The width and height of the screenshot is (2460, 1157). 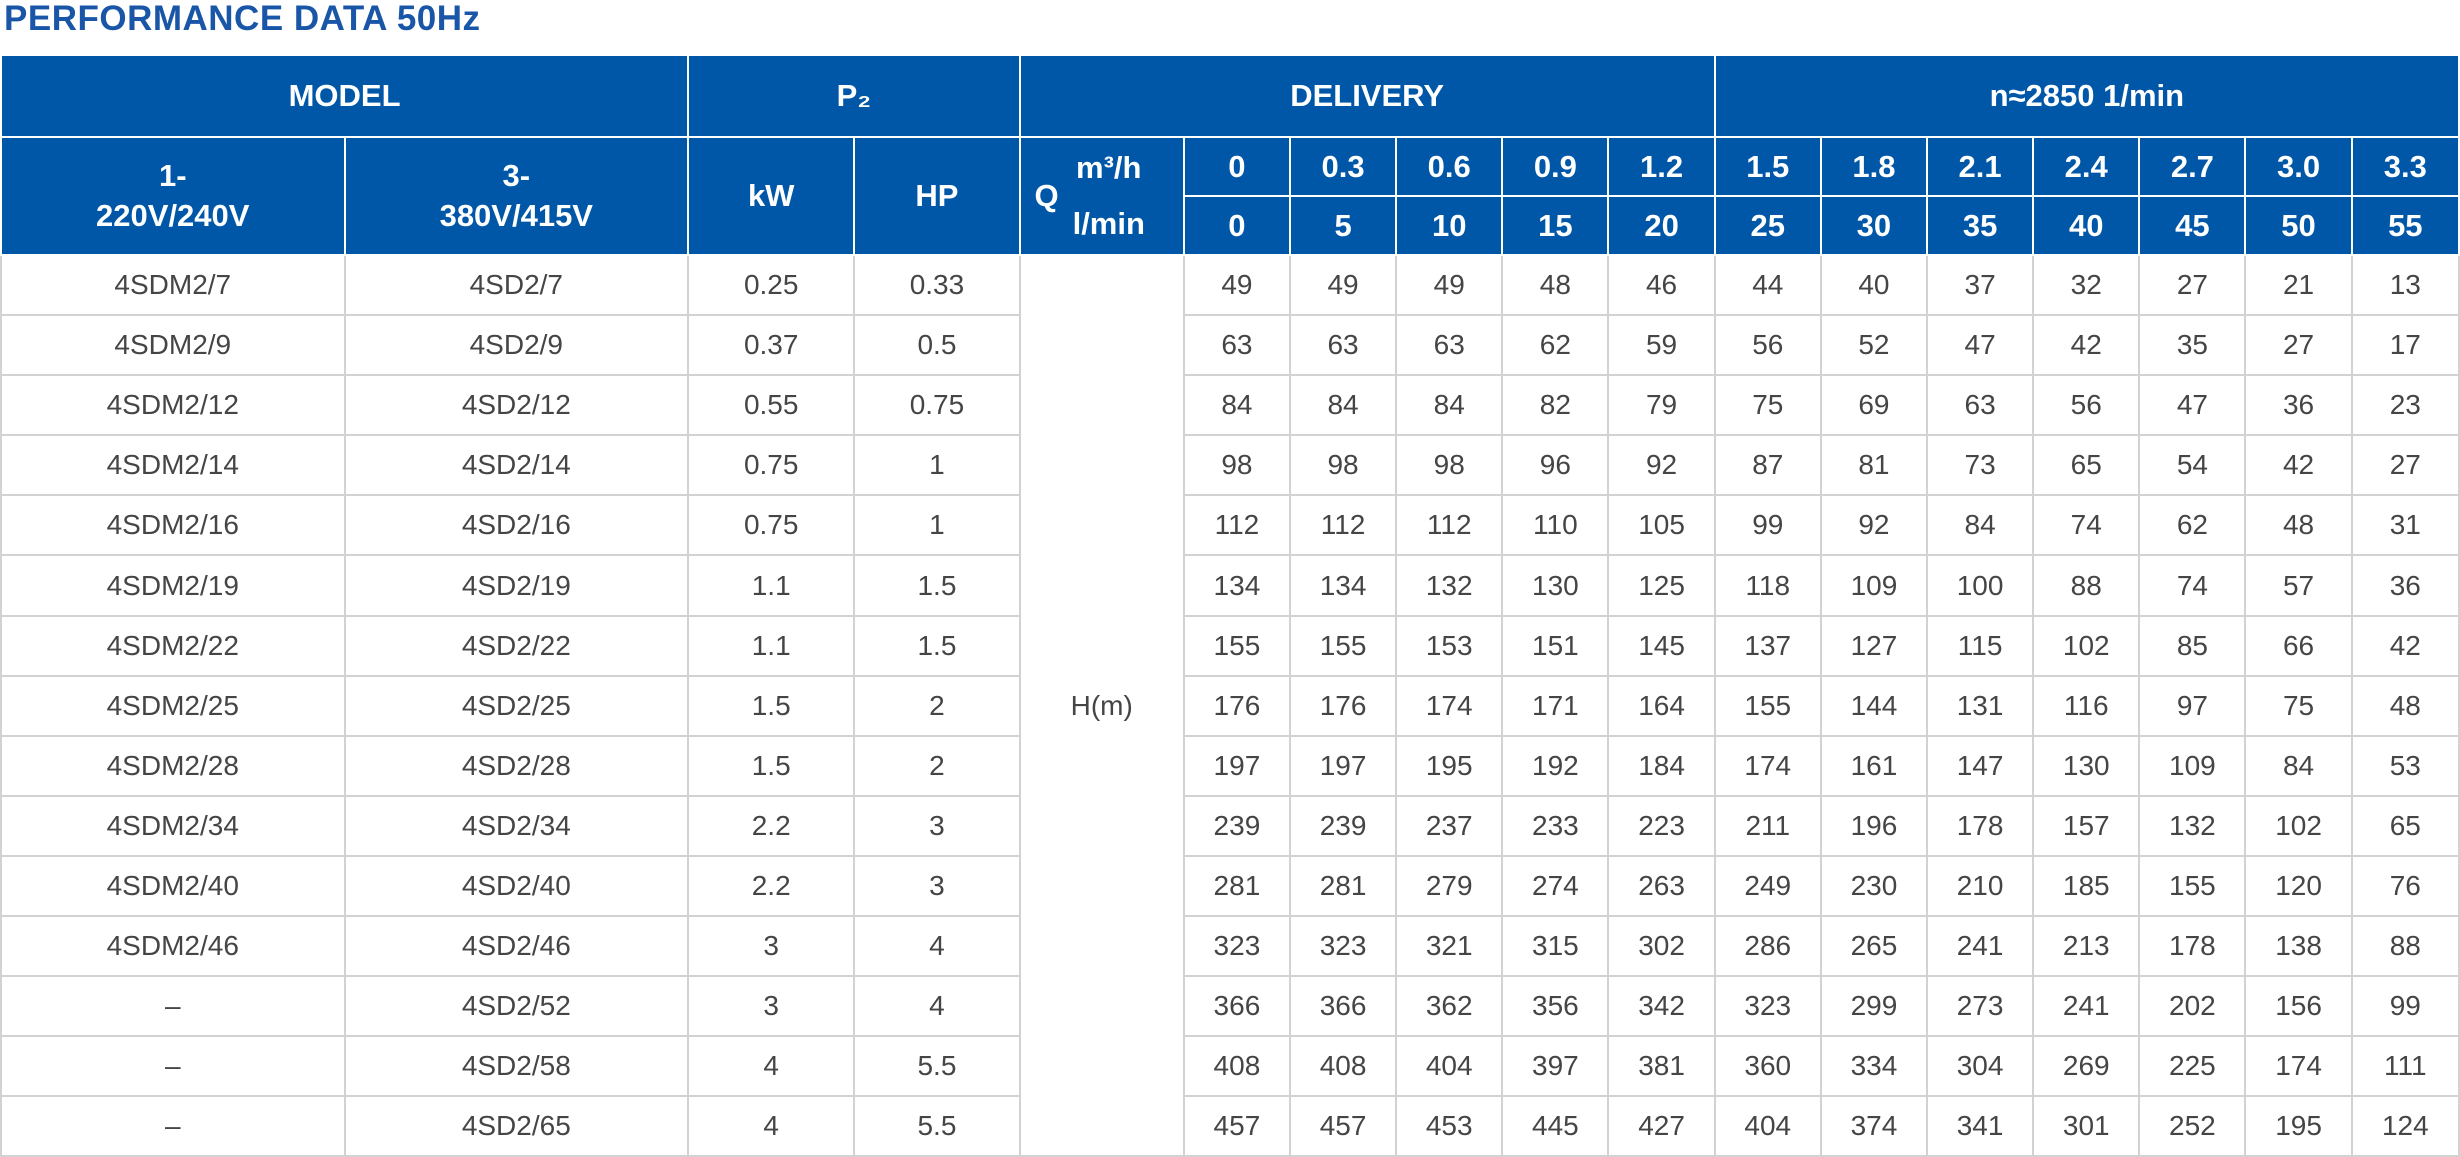 I want to click on model-header: MODEL, so click(x=345, y=96).